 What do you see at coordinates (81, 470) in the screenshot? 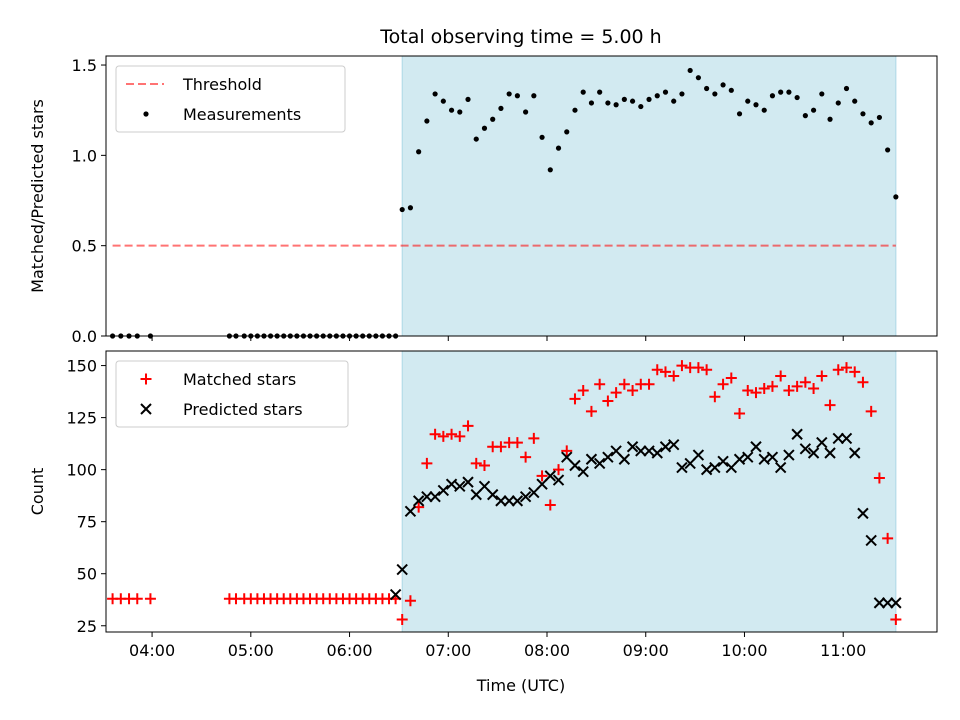
I see `y-tick-label: 100` at bounding box center [81, 470].